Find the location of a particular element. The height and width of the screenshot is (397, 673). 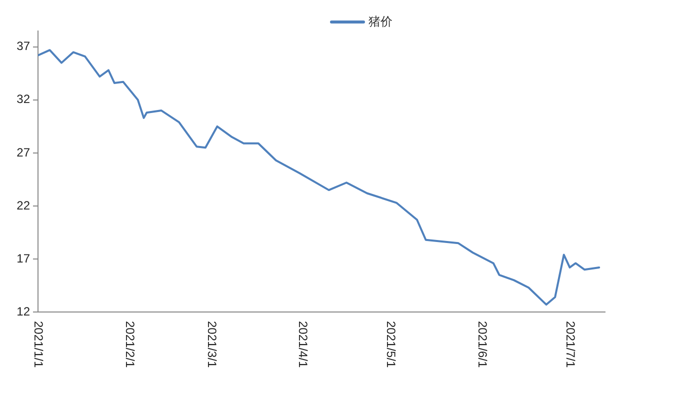

y-tick-label: 17 is located at coordinates (23, 258).